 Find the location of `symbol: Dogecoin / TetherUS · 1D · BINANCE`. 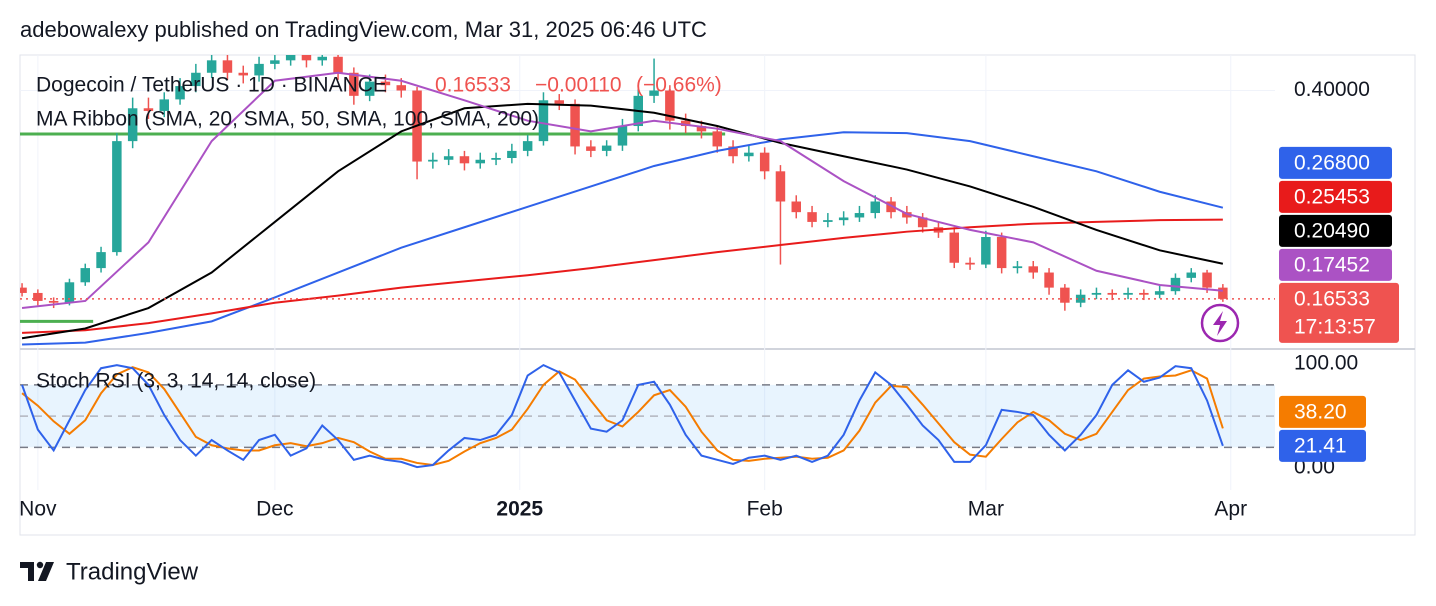

symbol: Dogecoin / TetherUS · 1D · BINANCE is located at coordinates (211, 85).